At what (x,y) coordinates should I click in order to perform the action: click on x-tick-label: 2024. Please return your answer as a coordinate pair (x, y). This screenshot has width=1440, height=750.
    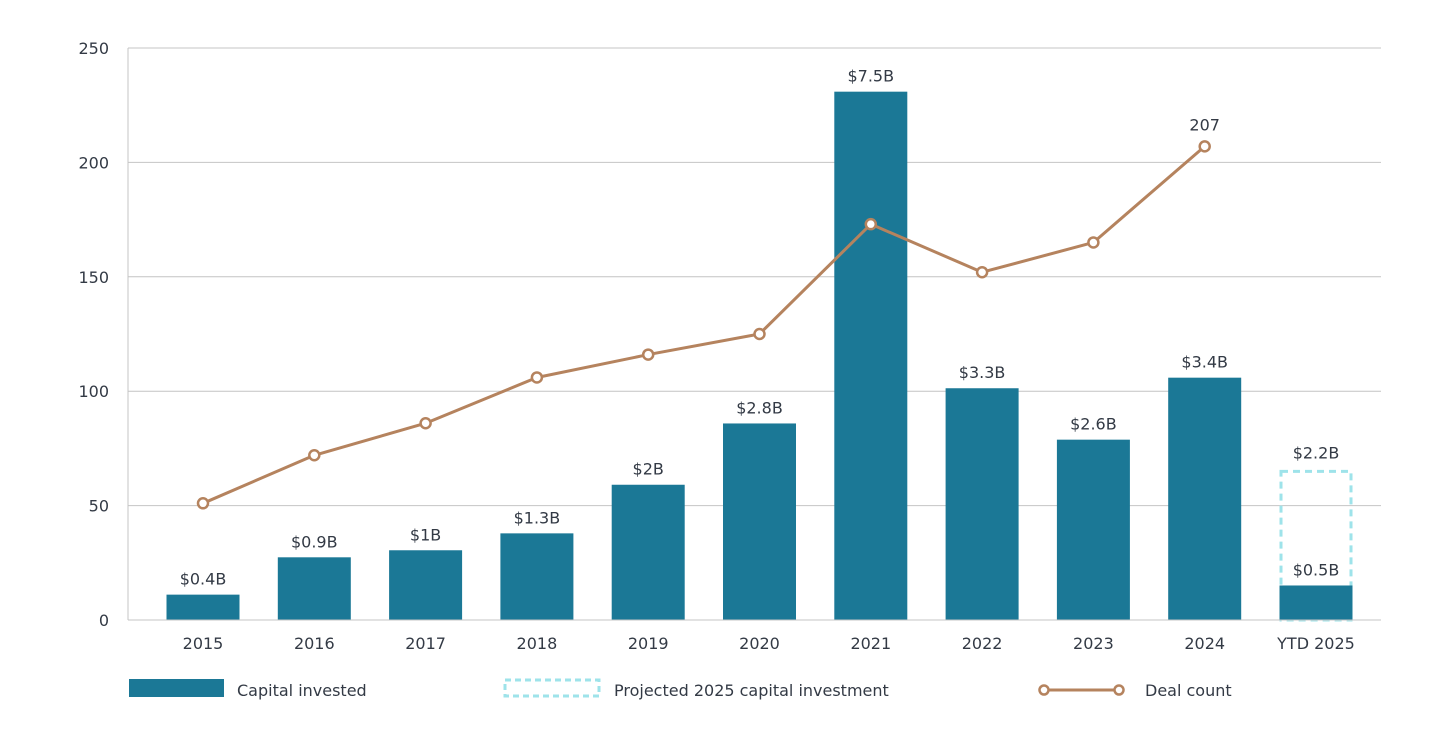
    Looking at the image, I should click on (1204, 643).